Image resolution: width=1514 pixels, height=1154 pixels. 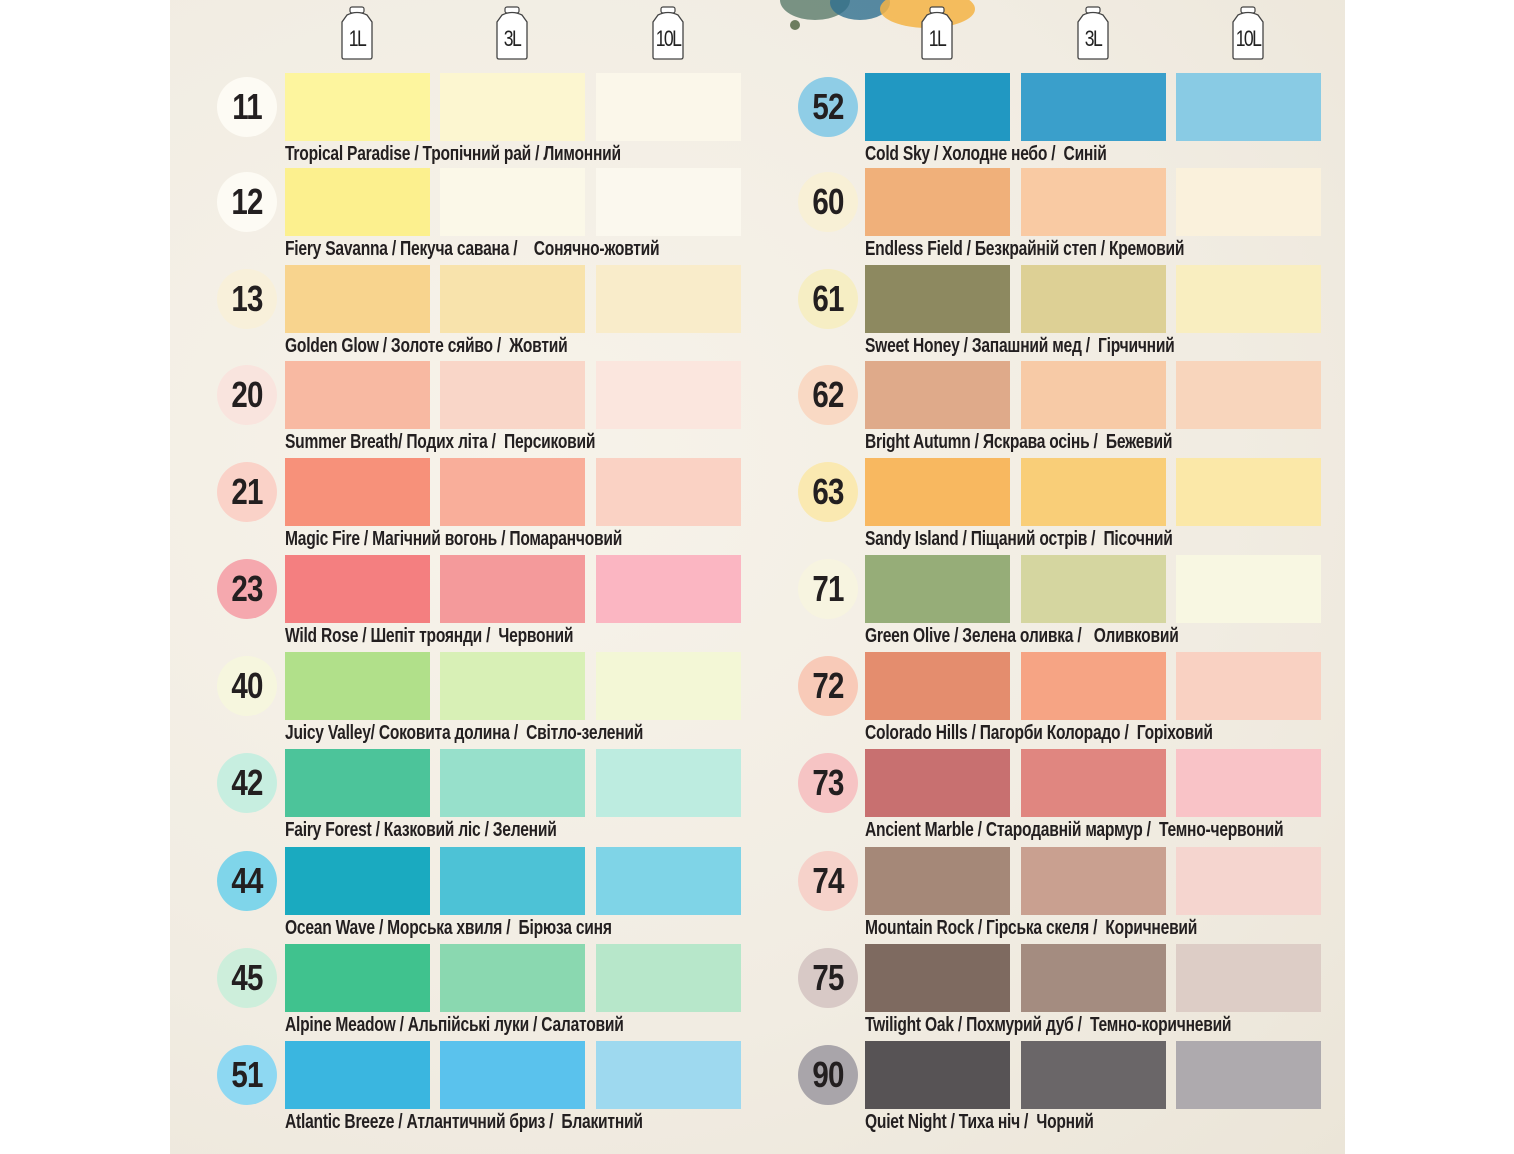 I want to click on volume-label: 1L, so click(x=937, y=38).